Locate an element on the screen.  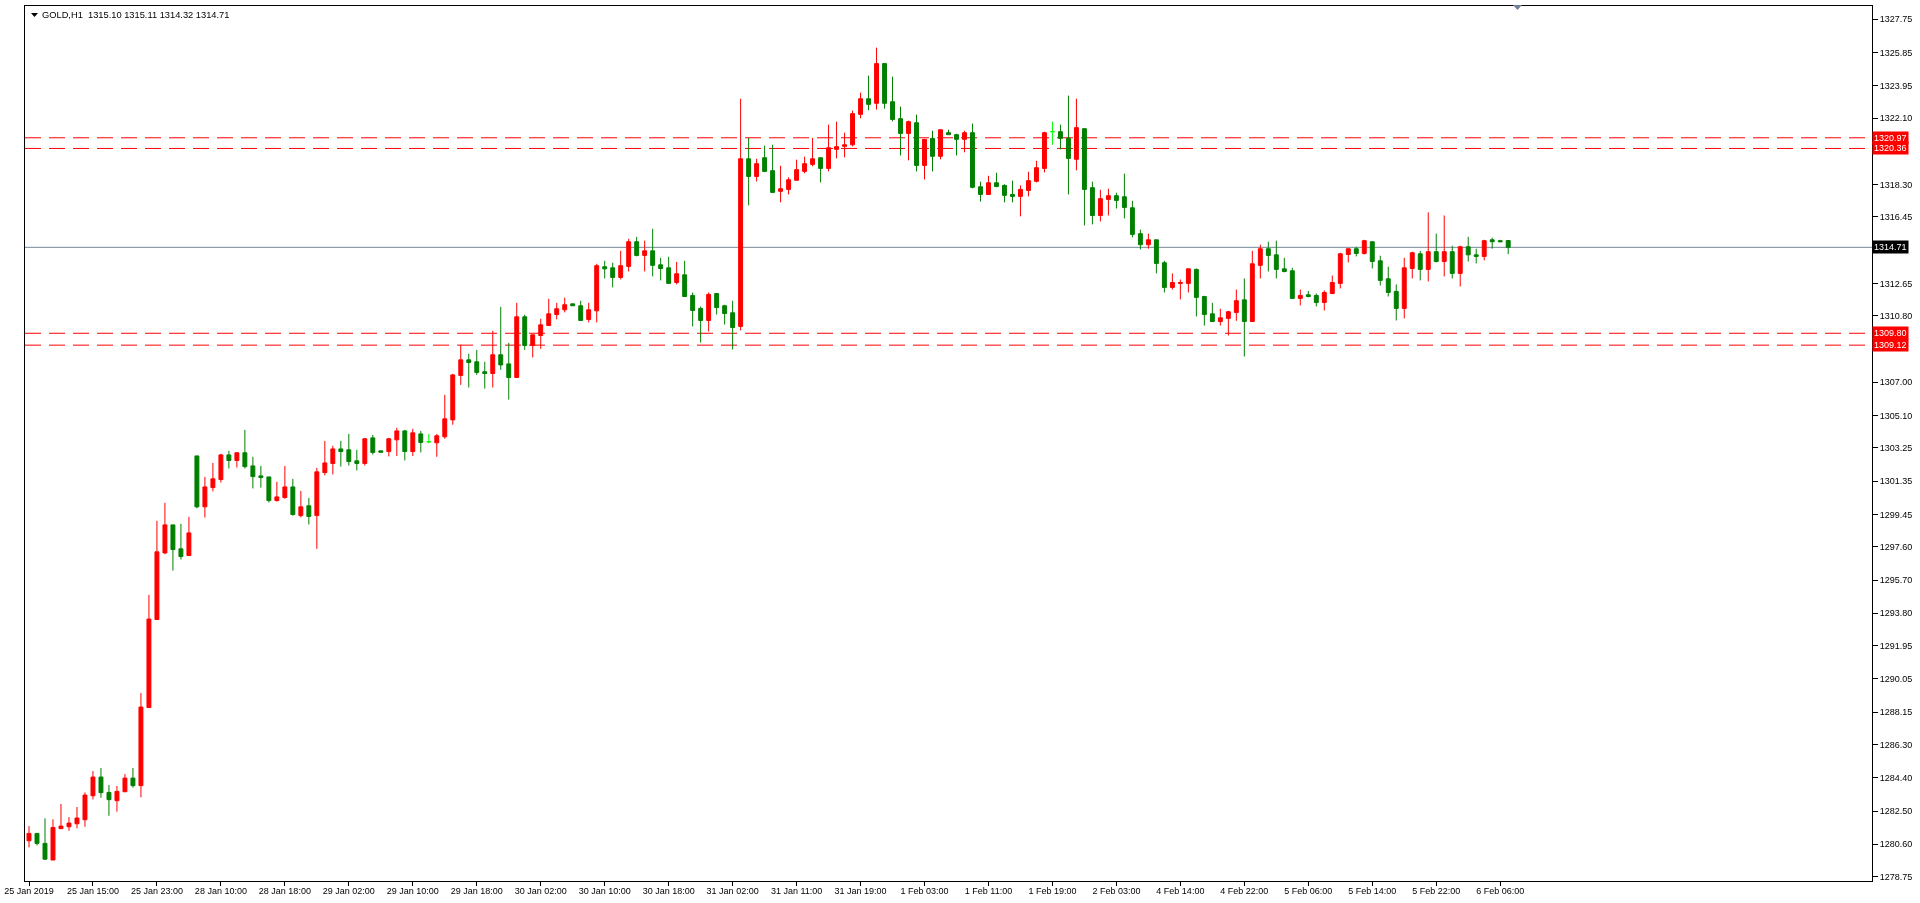
x-tick-label: 4 Feb 14:00 is located at coordinates (1180, 890).